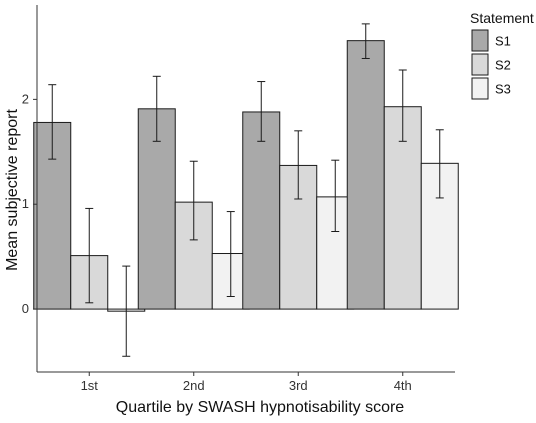 The height and width of the screenshot is (423, 536). I want to click on bar-s1-3rd, so click(261, 210).